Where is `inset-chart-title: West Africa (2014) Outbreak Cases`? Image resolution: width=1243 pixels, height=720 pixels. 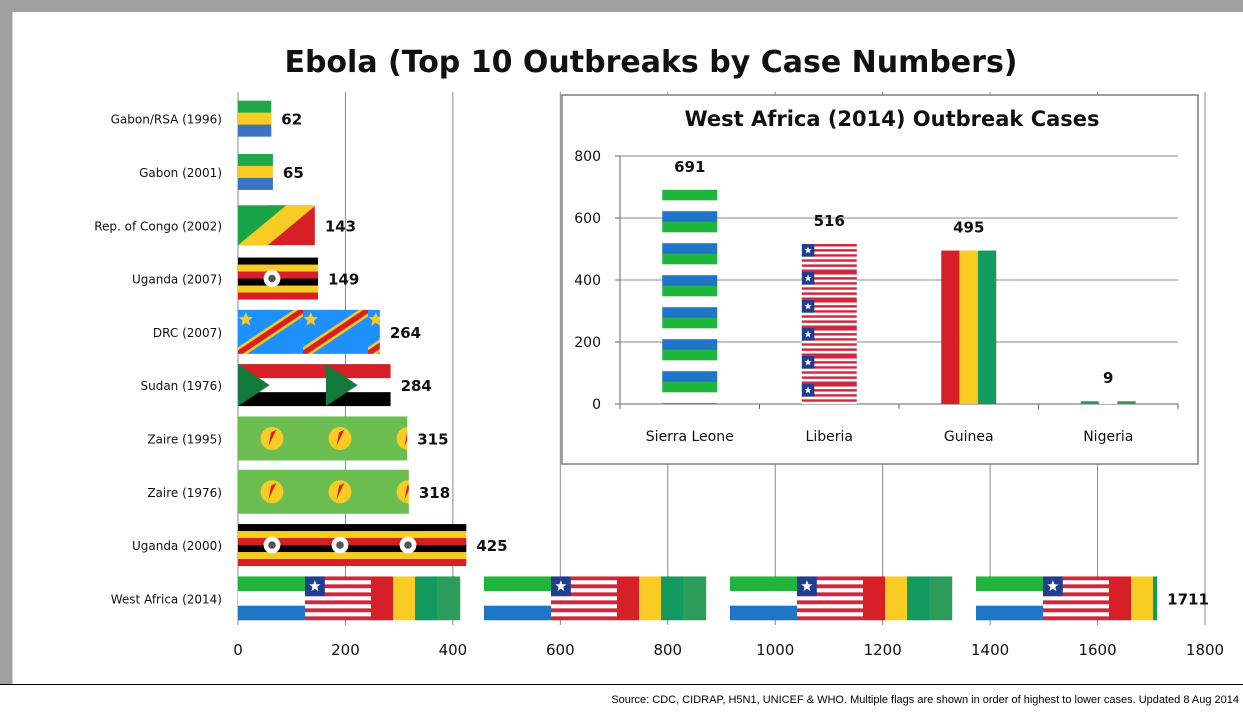
inset-chart-title: West Africa (2014) Outbreak Cases is located at coordinates (891, 119).